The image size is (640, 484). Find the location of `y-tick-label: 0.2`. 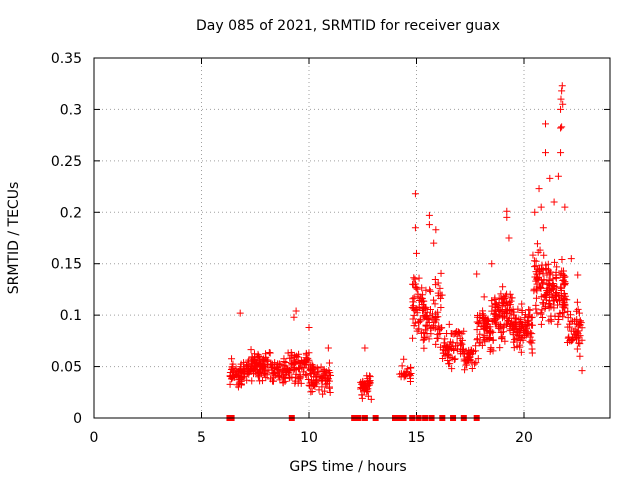

y-tick-label: 0.2 is located at coordinates (71, 213).